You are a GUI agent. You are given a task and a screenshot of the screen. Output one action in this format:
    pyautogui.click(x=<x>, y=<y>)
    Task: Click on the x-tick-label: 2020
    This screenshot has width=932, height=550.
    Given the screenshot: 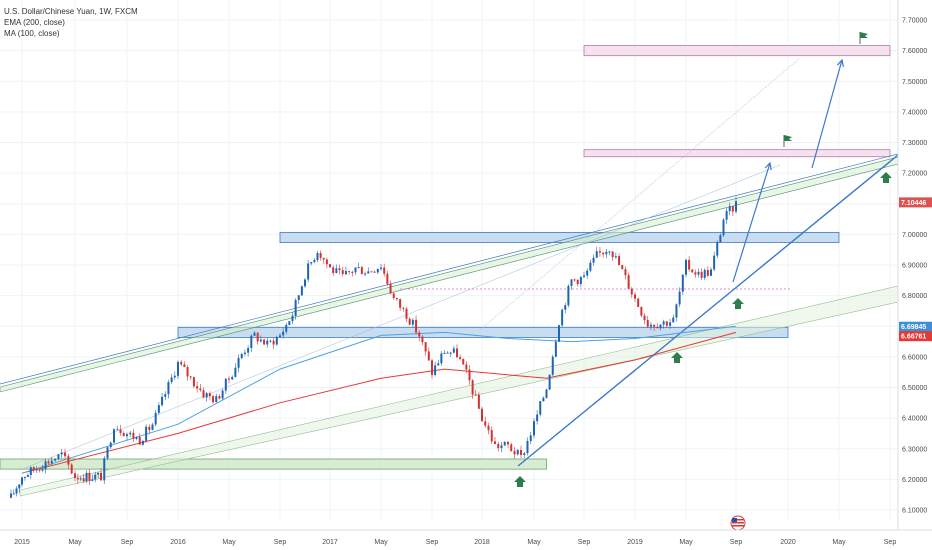 What is the action you would take?
    pyautogui.click(x=788, y=542)
    